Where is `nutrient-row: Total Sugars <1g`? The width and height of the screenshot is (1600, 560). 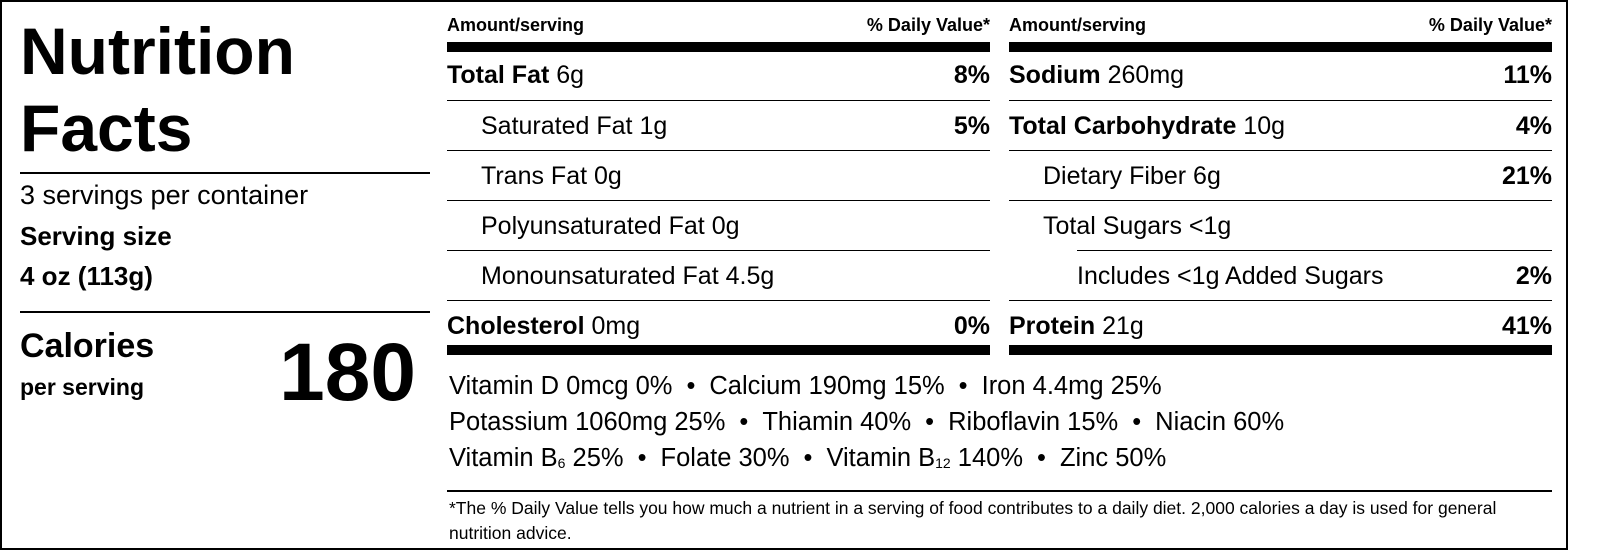
nutrient-row: Total Sugars <1g is located at coordinates (1280, 225).